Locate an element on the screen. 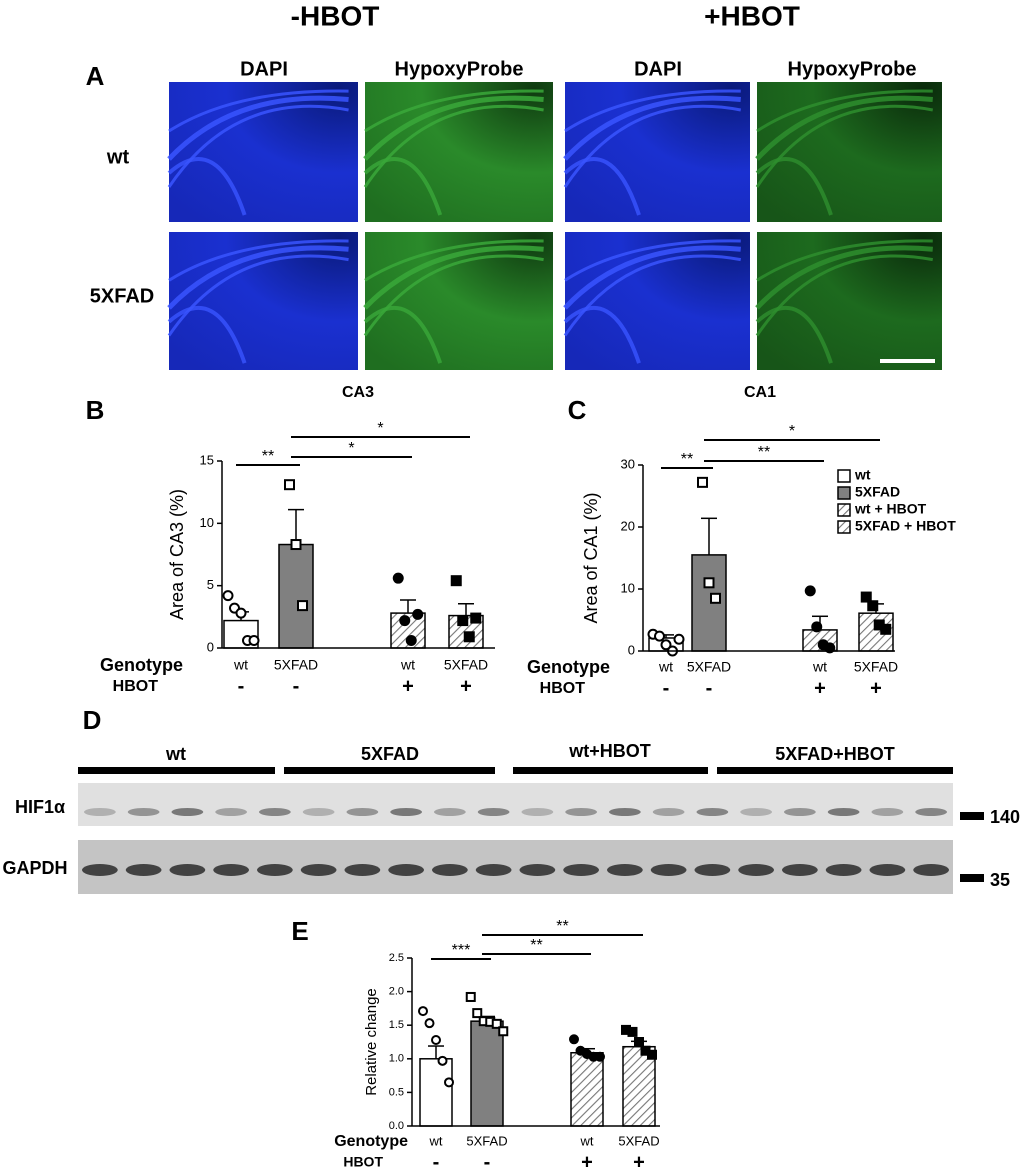 The width and height of the screenshot is (1020, 1173). significance-label: * is located at coordinates (380, 428).